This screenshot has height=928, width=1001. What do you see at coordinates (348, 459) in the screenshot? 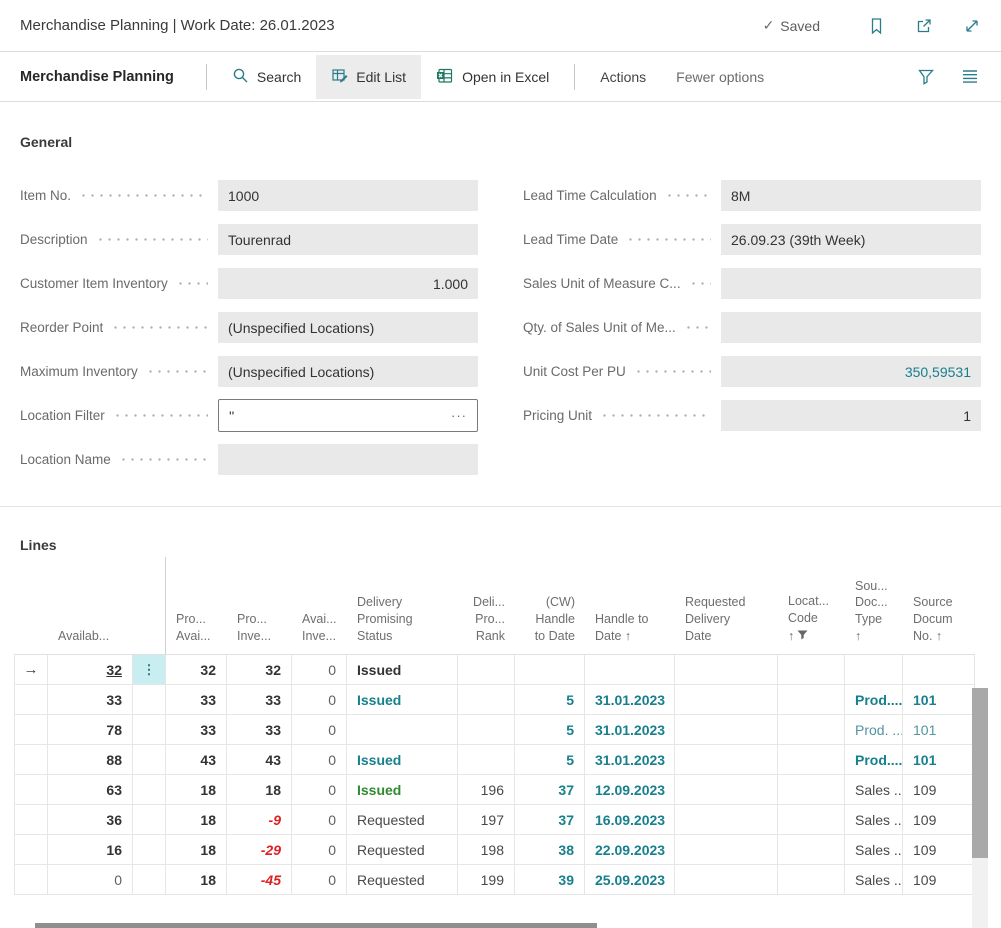
I see `location-name-value` at bounding box center [348, 459].